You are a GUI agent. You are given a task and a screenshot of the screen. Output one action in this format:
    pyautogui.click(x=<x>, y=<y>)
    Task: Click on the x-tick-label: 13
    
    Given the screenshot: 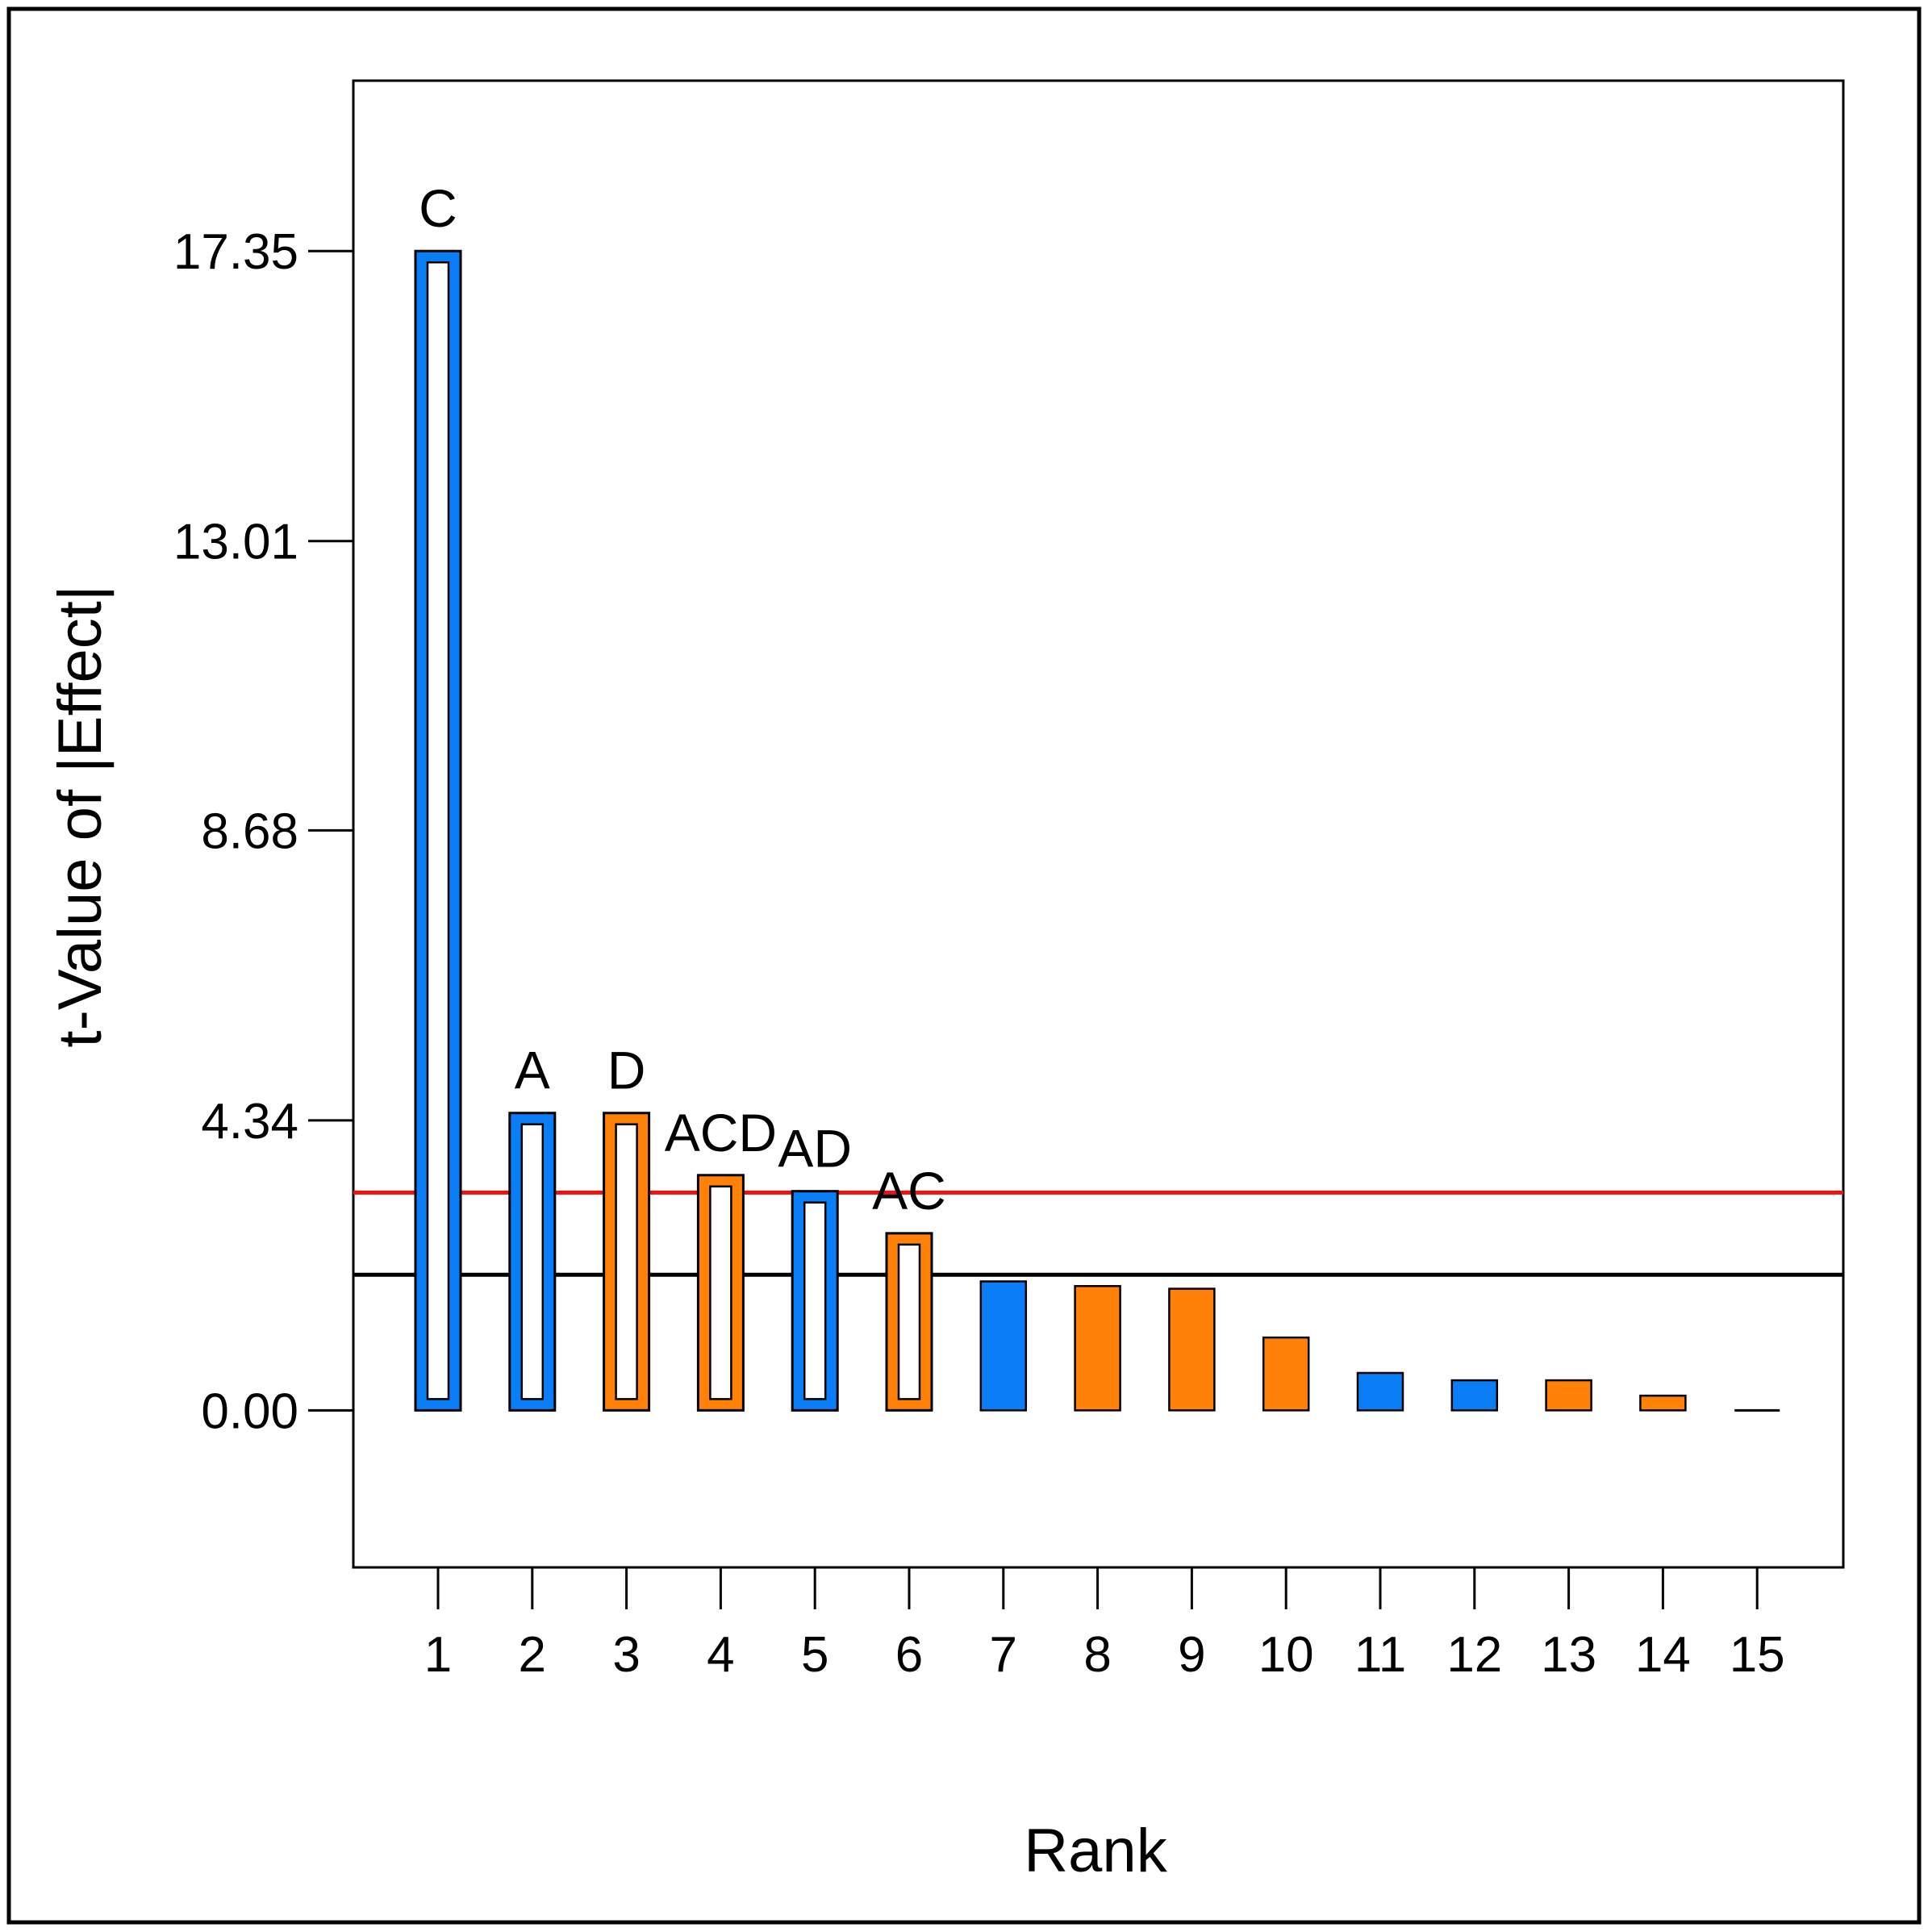 What is the action you would take?
    pyautogui.click(x=1569, y=1655)
    